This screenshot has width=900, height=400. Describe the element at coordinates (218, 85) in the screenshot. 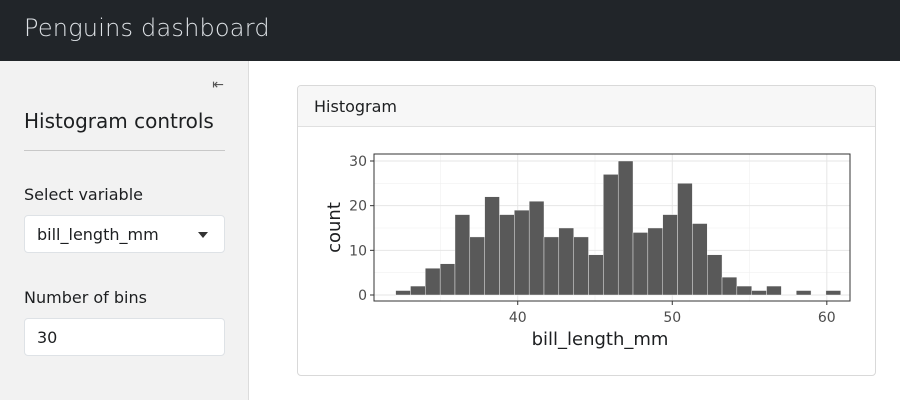

I see `collapse-sidebar-icon: ⇤` at that location.